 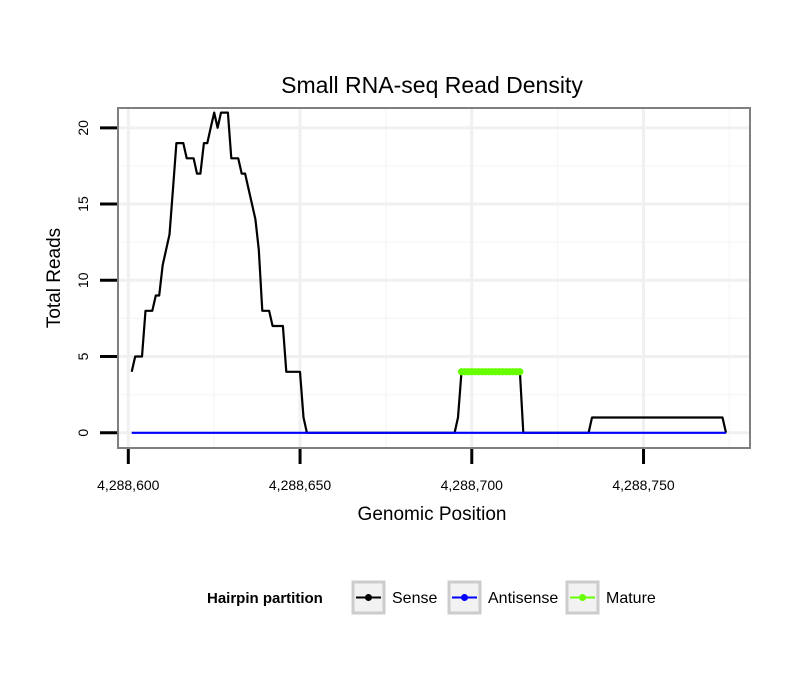 What do you see at coordinates (414, 598) in the screenshot?
I see `legend-label-sense: Sense` at bounding box center [414, 598].